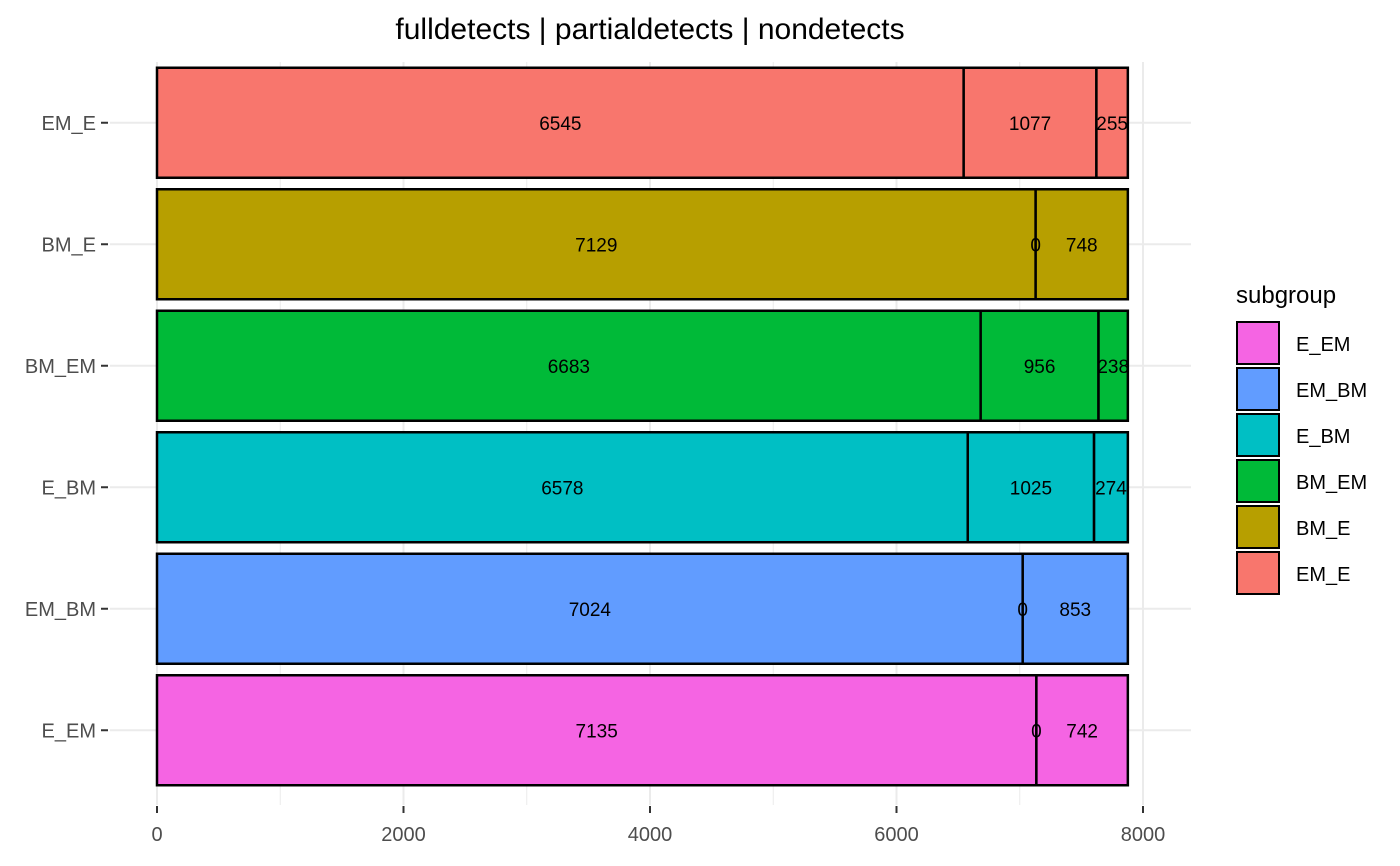 The height and width of the screenshot is (866, 1400). What do you see at coordinates (69, 488) in the screenshot?
I see `y-tick-label: E_BM` at bounding box center [69, 488].